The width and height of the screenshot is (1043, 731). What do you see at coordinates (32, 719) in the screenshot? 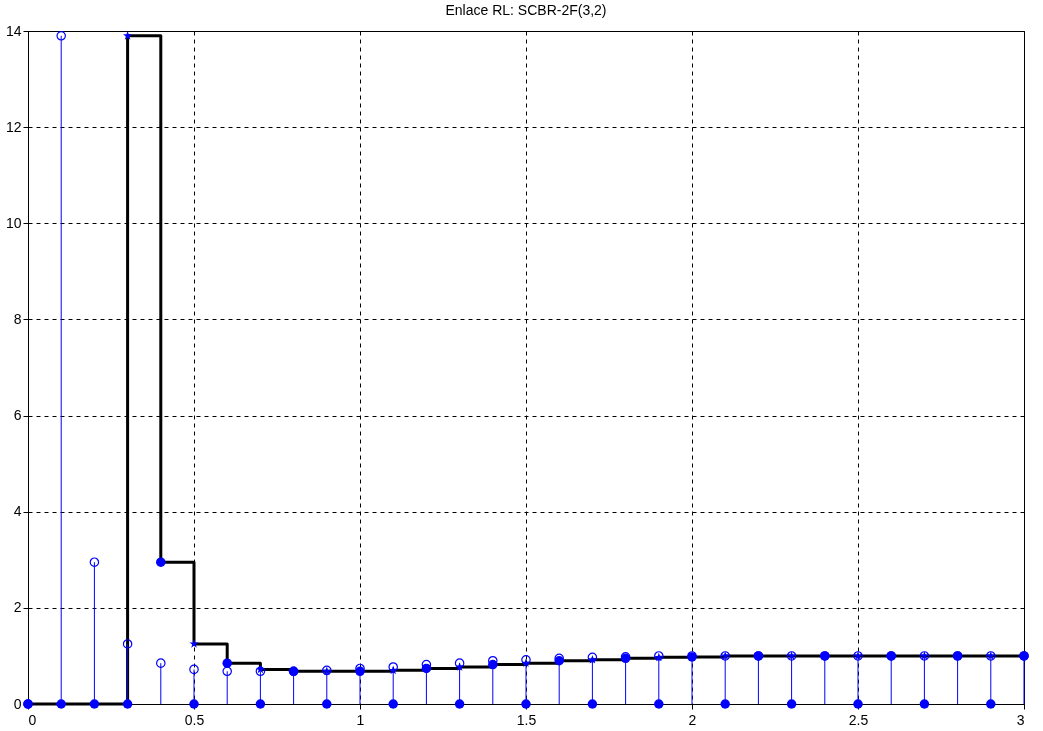
I see `x-tick-label: 0` at bounding box center [32, 719].